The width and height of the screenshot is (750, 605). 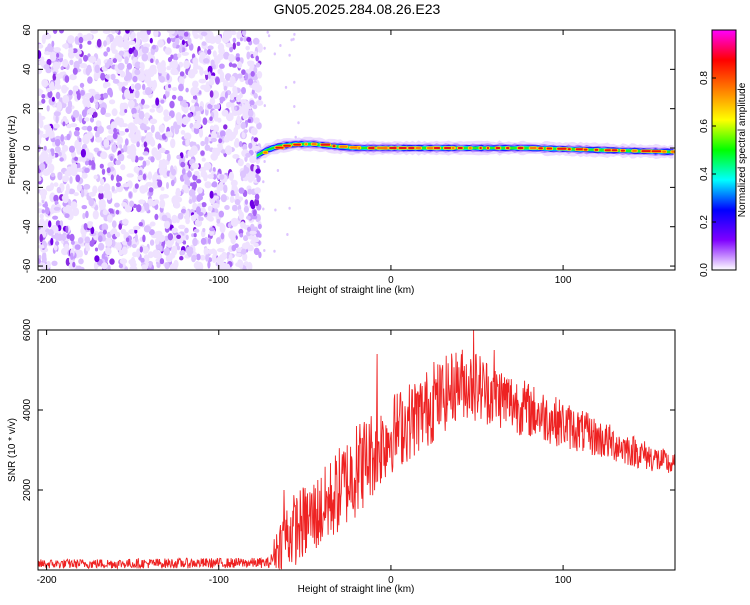 I want to click on spectrogram-x-tick-label: 100, so click(x=563, y=280).